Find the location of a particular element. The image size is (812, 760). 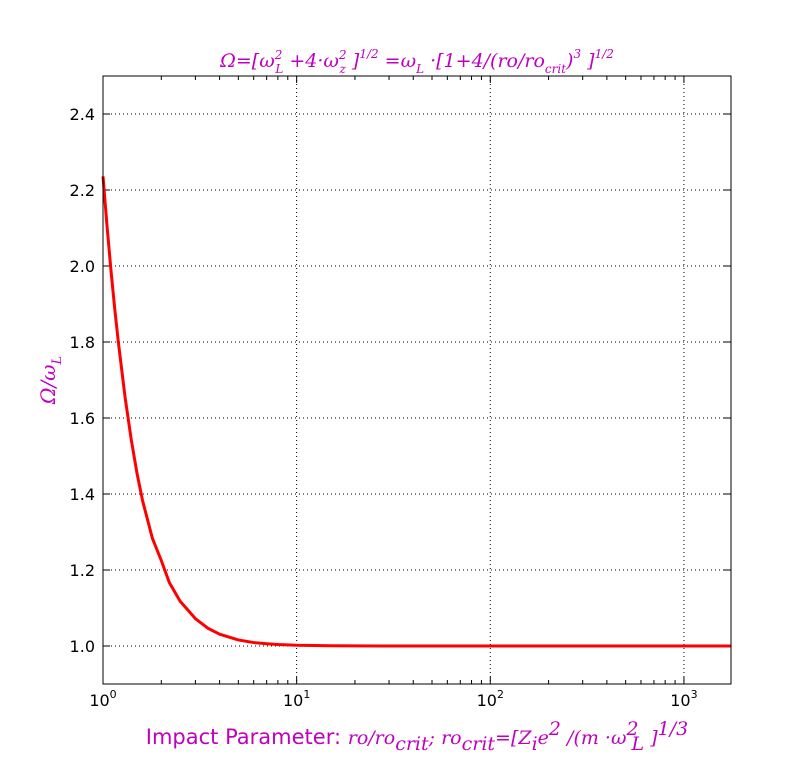

y-axis-label: Ω/ωL is located at coordinates (50, 380).